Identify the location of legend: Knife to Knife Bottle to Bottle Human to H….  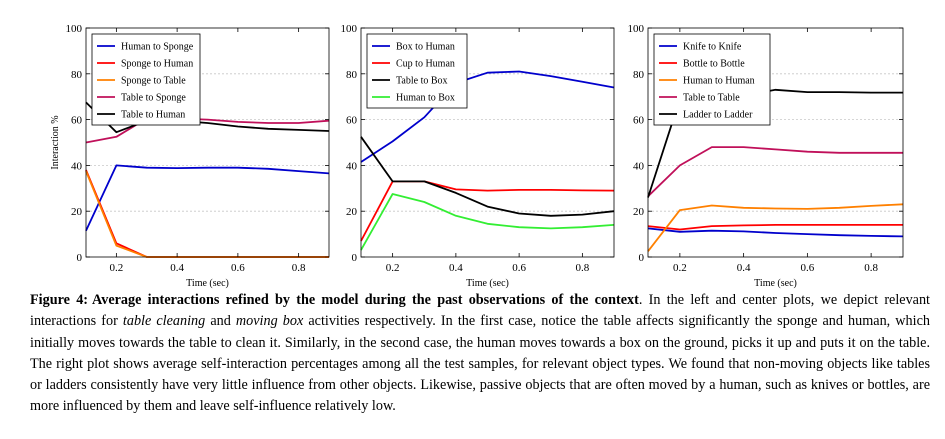
(712, 79).